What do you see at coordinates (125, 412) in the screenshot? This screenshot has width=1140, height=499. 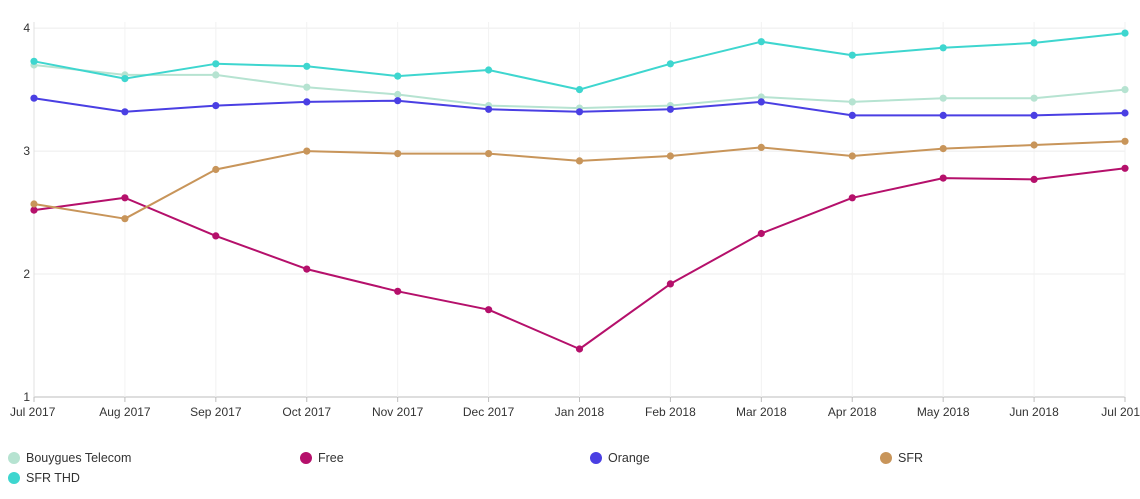 I see `x-tick-label: Aug 2017` at bounding box center [125, 412].